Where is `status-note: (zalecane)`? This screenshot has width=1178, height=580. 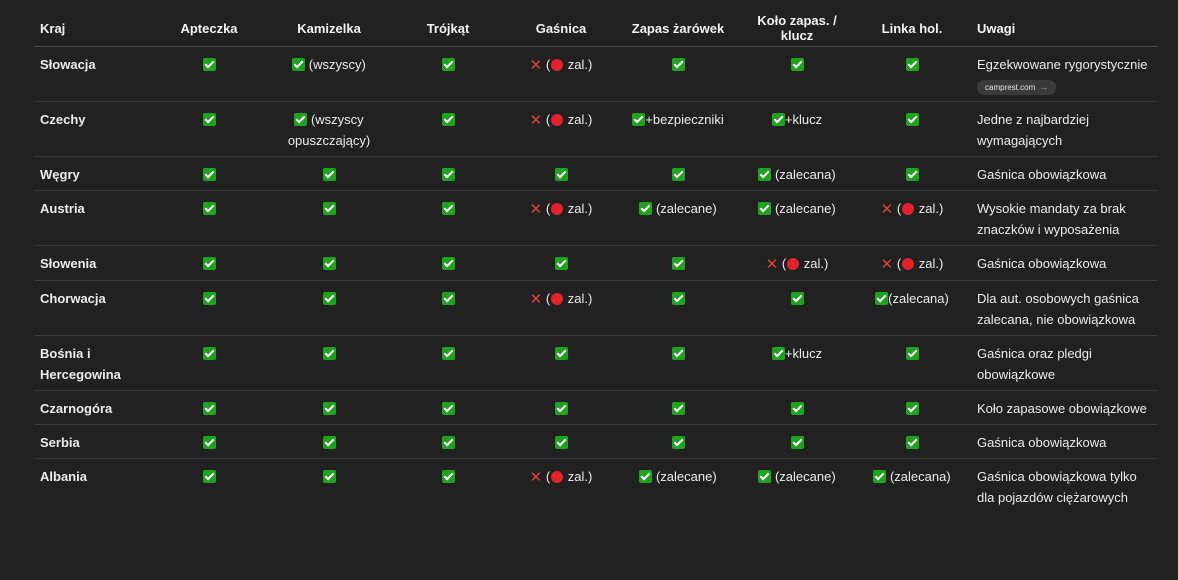 status-note: (zalecane) is located at coordinates (803, 476).